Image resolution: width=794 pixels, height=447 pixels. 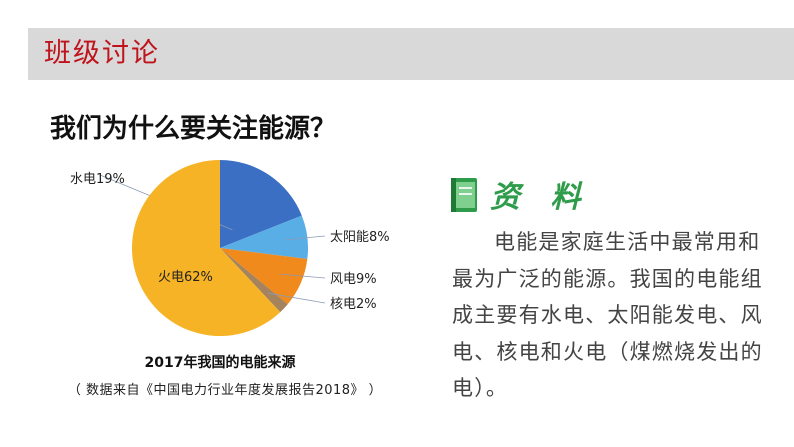 What do you see at coordinates (225, 390) in the screenshot?
I see `chart-source: （ 数据来自《中国电力行业年度发展报告2018》 ）` at bounding box center [225, 390].